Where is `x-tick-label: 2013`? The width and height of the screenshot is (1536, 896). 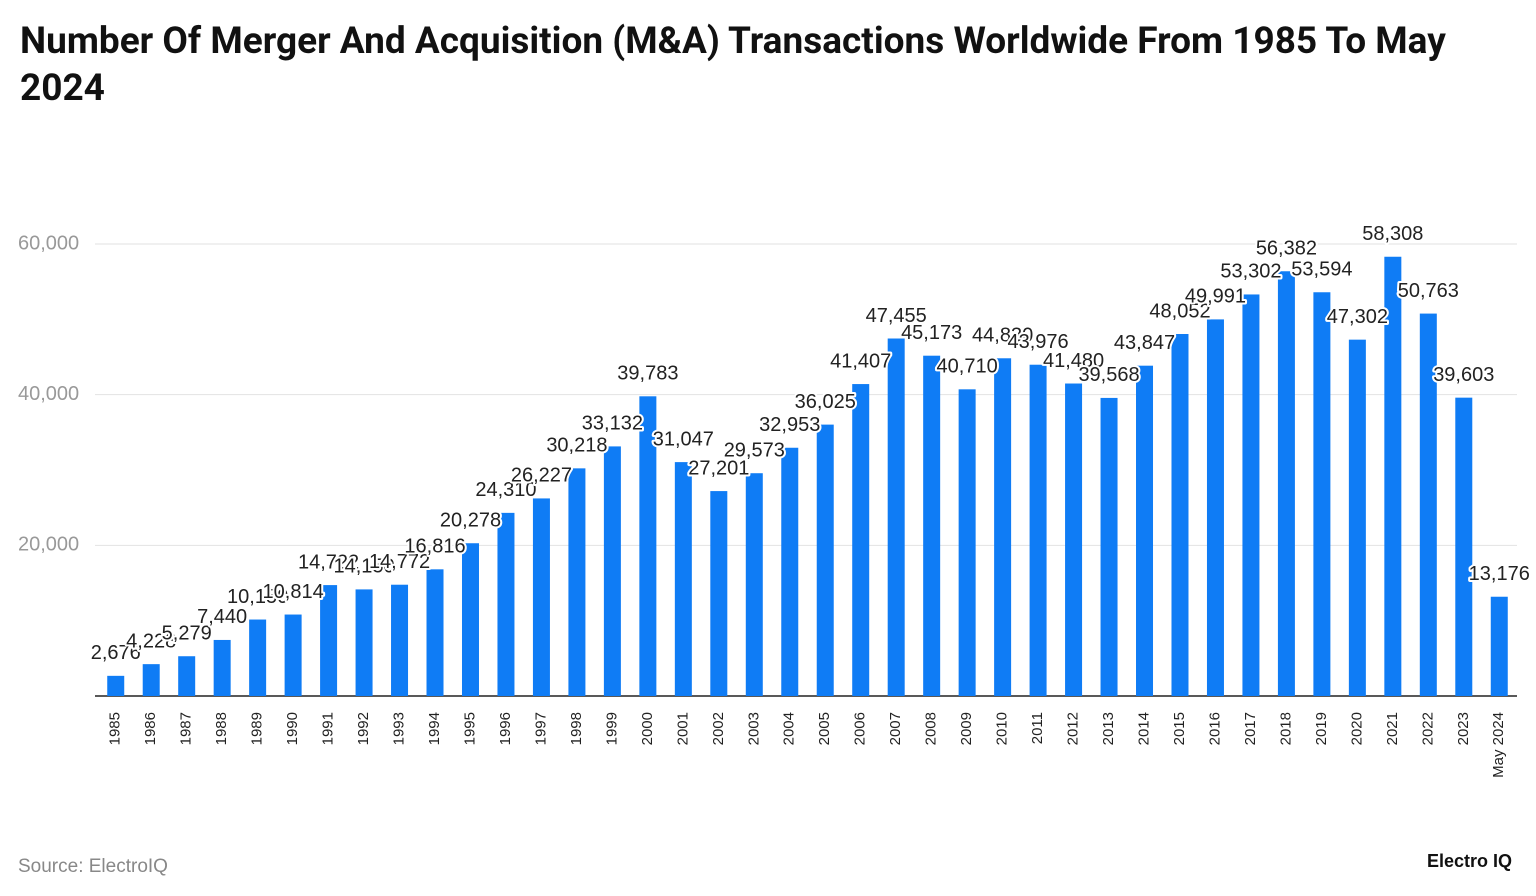 x-tick-label: 2013 is located at coordinates (1108, 728).